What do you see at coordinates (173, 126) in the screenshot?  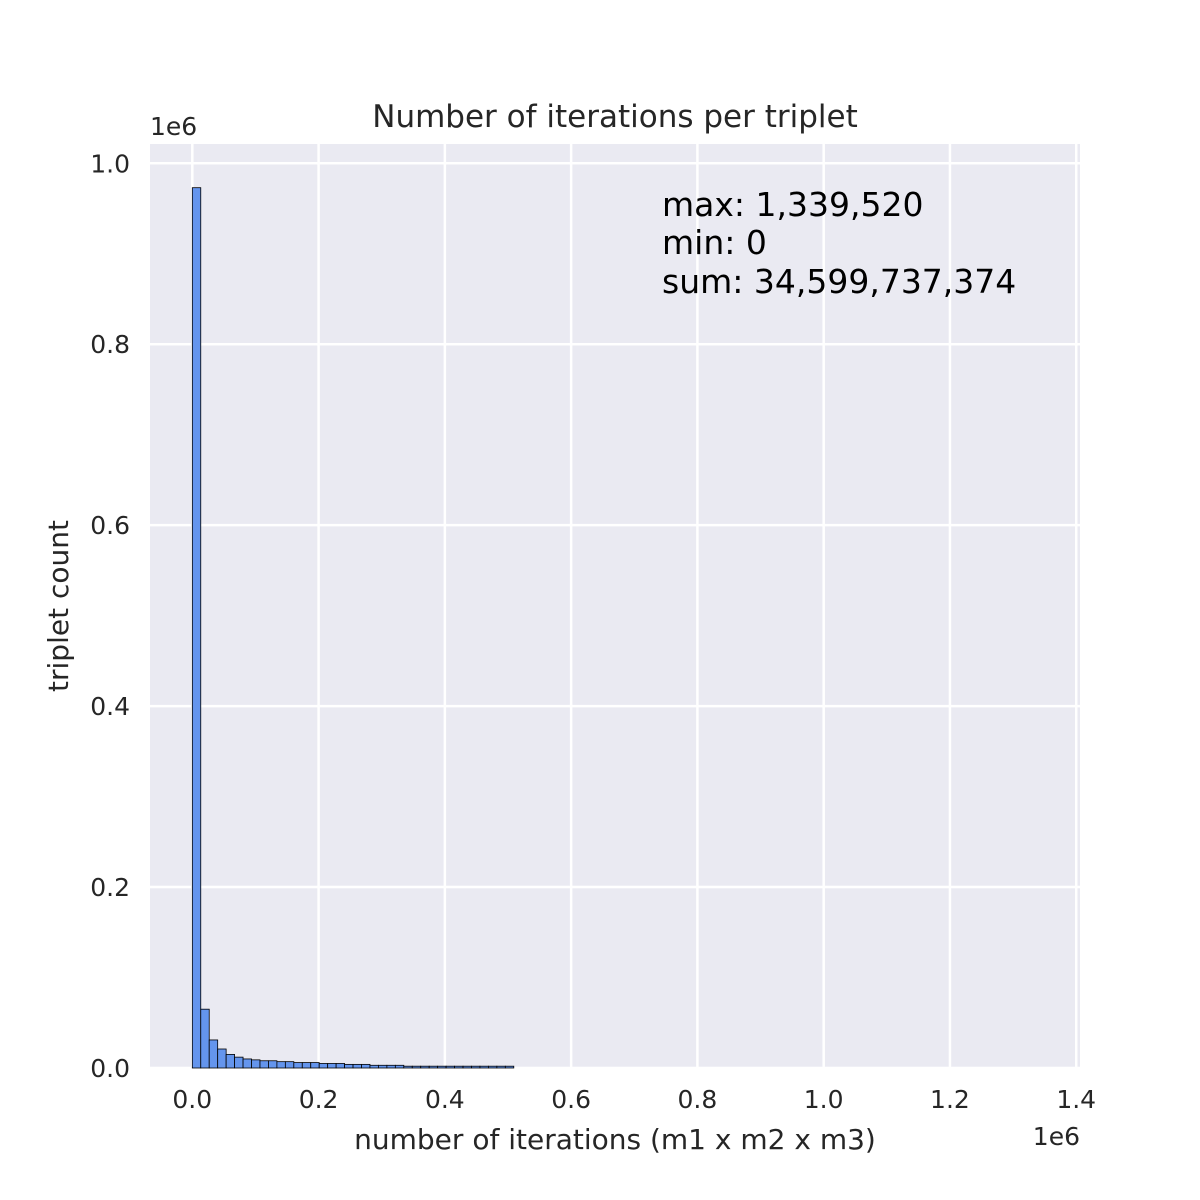 I see `y-offset-text: 1e6` at bounding box center [173, 126].